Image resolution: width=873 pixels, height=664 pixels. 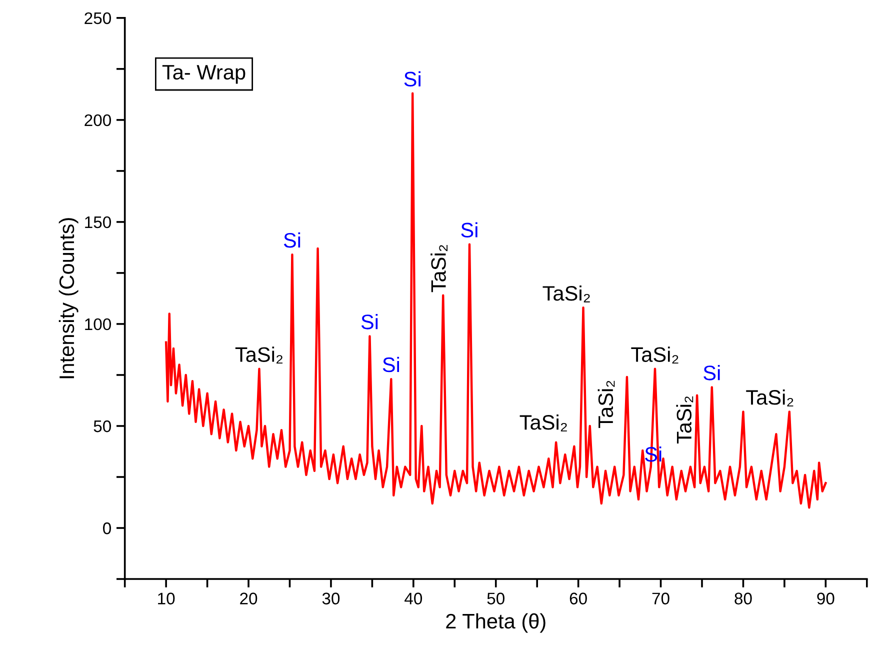 What do you see at coordinates (578, 598) in the screenshot?
I see `x-tick-label: 60` at bounding box center [578, 598].